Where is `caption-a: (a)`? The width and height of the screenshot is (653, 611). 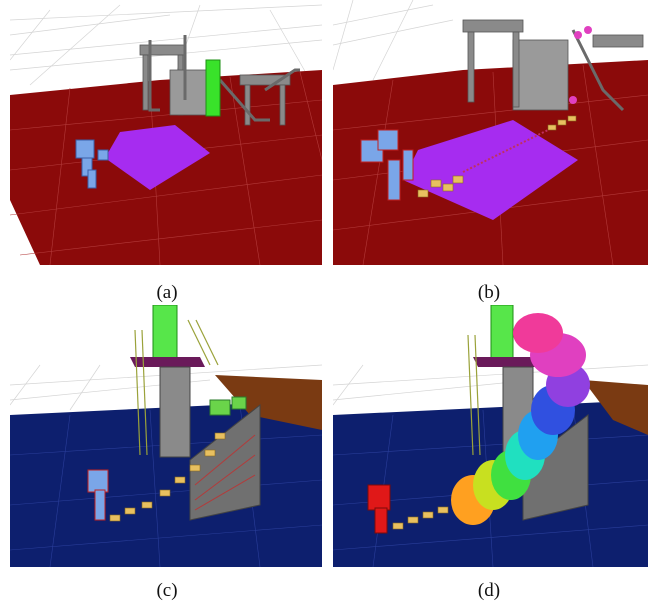 caption-a: (a) is located at coordinates (167, 292).